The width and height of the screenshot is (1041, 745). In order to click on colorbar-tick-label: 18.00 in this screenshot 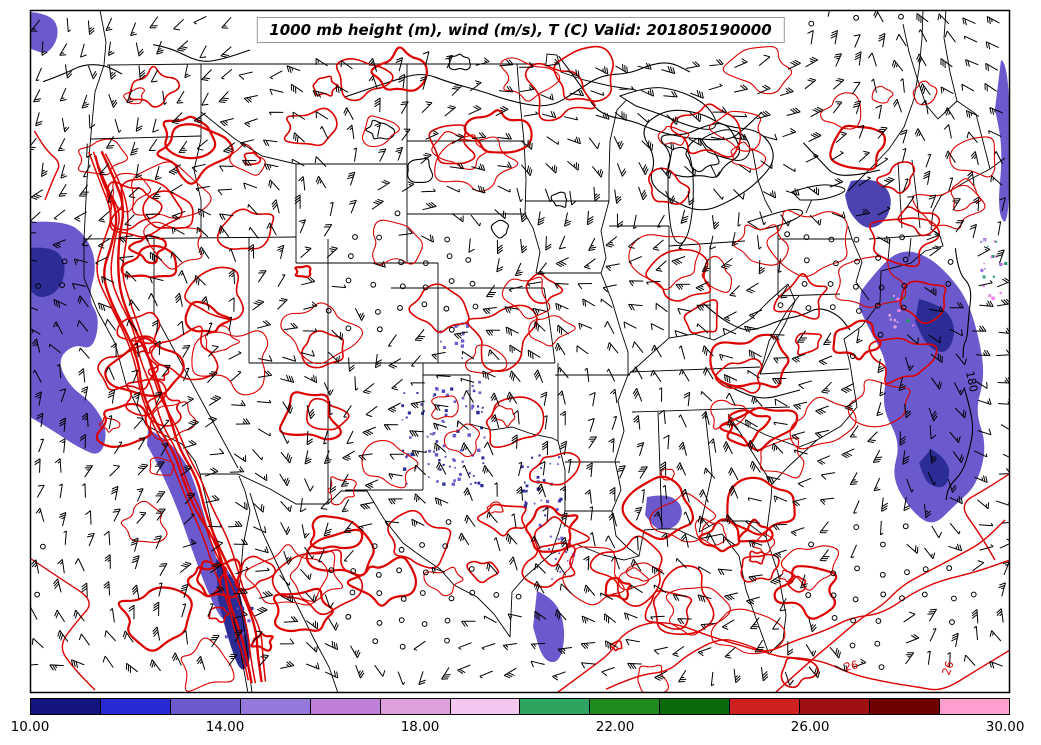, I will do `click(420, 727)`.